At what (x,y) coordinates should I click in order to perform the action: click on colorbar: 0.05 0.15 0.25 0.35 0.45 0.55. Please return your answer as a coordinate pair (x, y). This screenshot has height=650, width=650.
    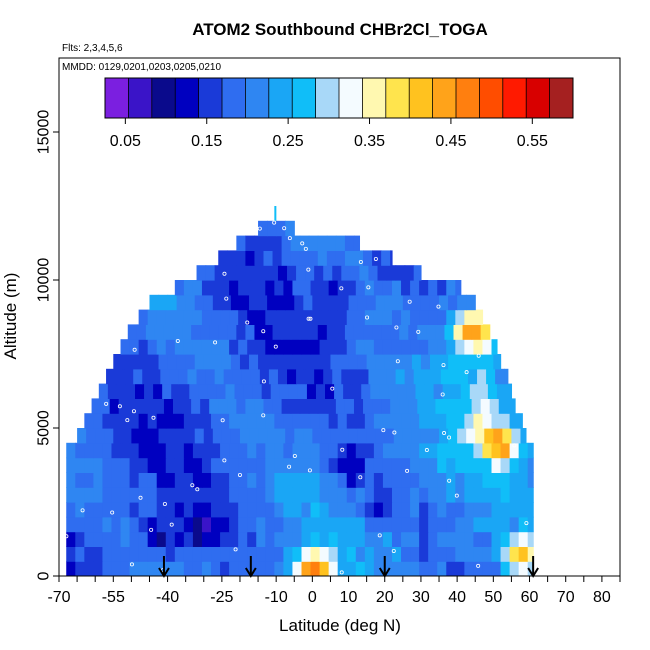
    Looking at the image, I should click on (339, 113).